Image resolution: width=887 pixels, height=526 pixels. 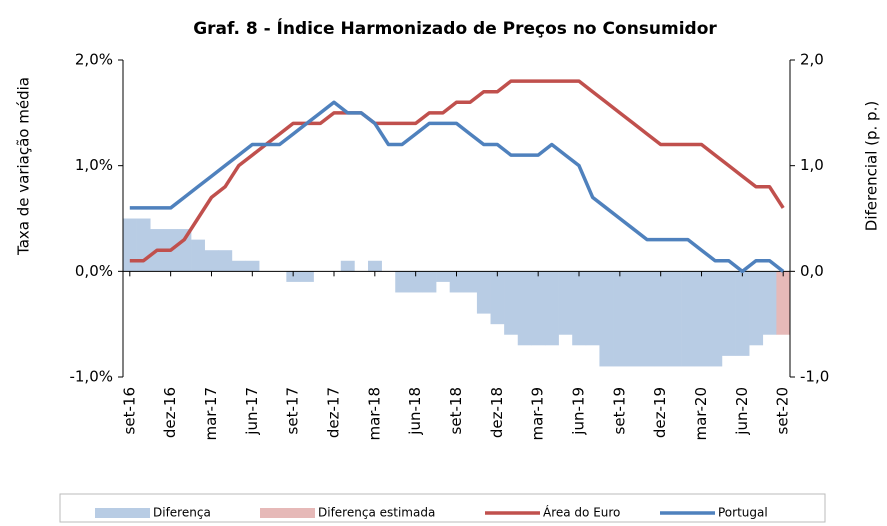 What do you see at coordinates (94, 271) in the screenshot?
I see `y-tick-label: 0,0%` at bounding box center [94, 271].